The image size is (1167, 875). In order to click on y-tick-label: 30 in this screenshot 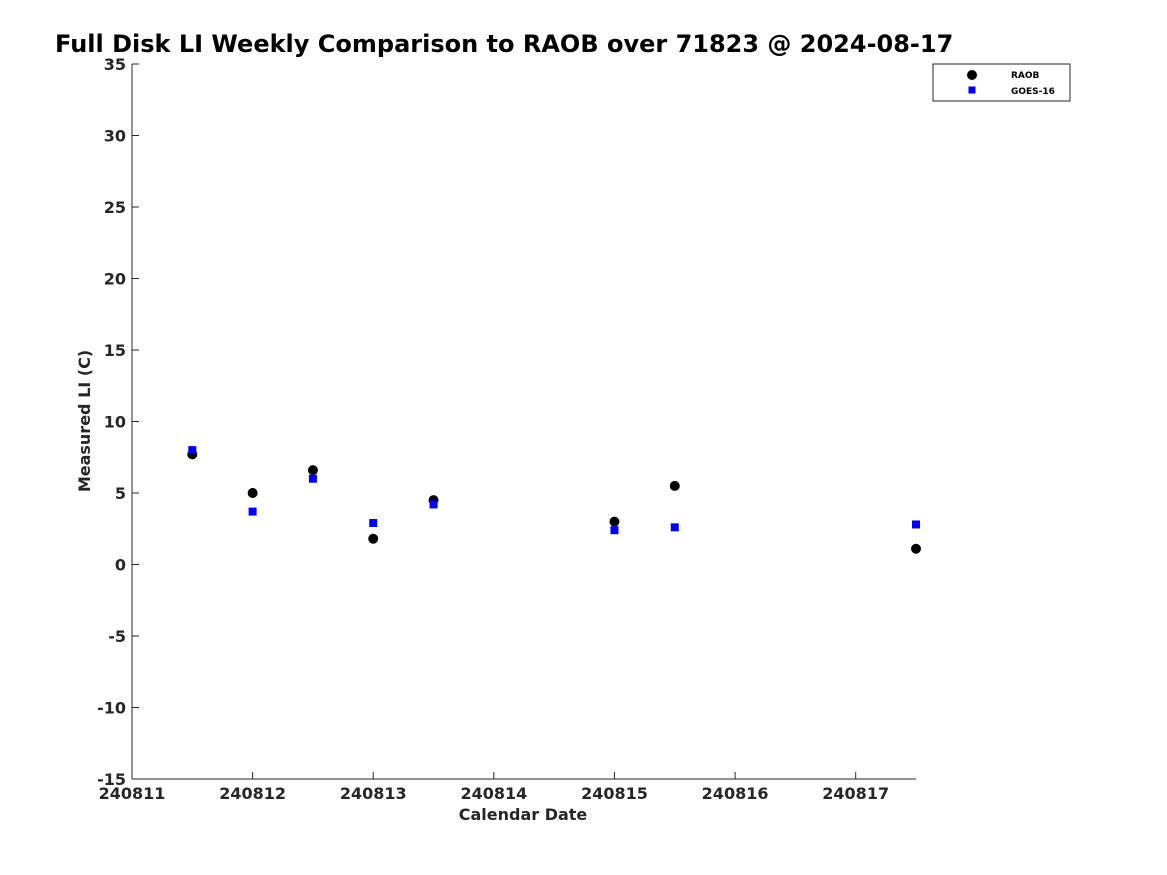, I will do `click(115, 136)`.